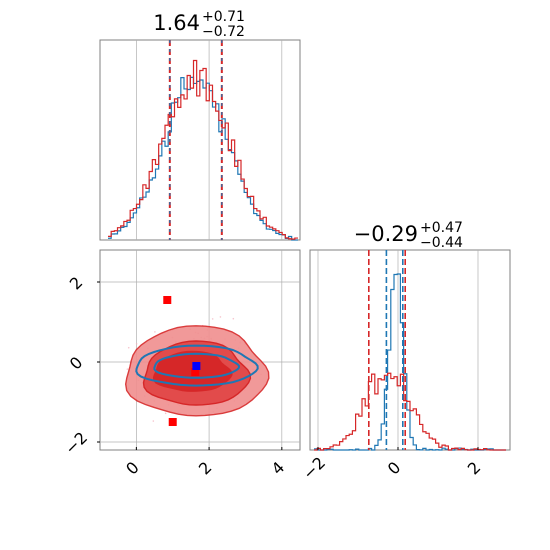  I want to click on histogram-param1-panel, so click(200, 140).